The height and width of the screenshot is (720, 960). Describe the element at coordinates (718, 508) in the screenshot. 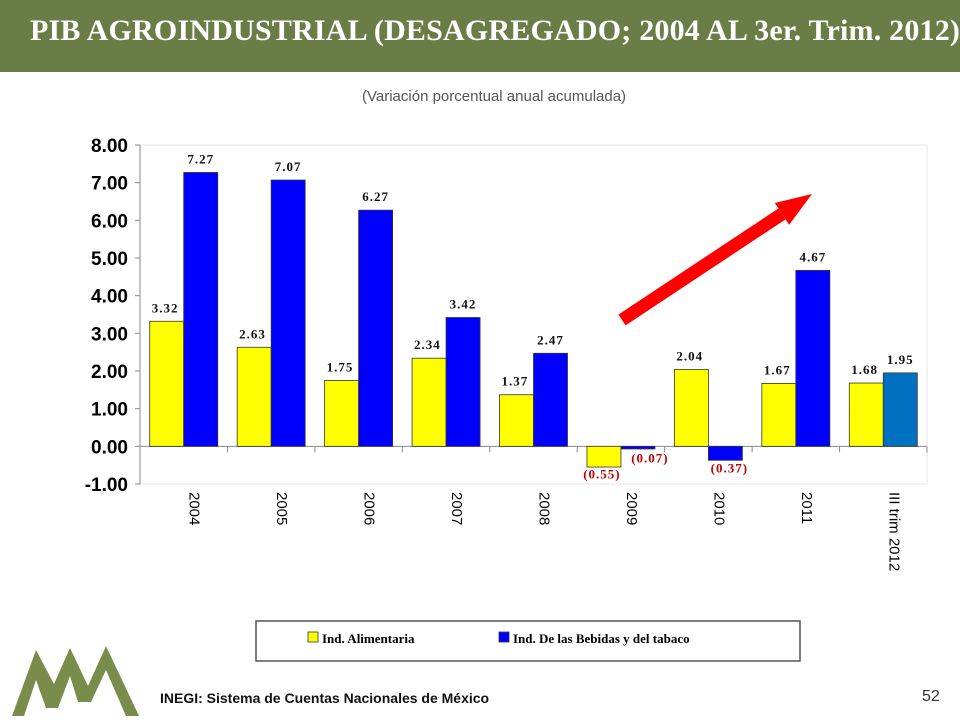

I see `x-tick-label: 2010` at that location.